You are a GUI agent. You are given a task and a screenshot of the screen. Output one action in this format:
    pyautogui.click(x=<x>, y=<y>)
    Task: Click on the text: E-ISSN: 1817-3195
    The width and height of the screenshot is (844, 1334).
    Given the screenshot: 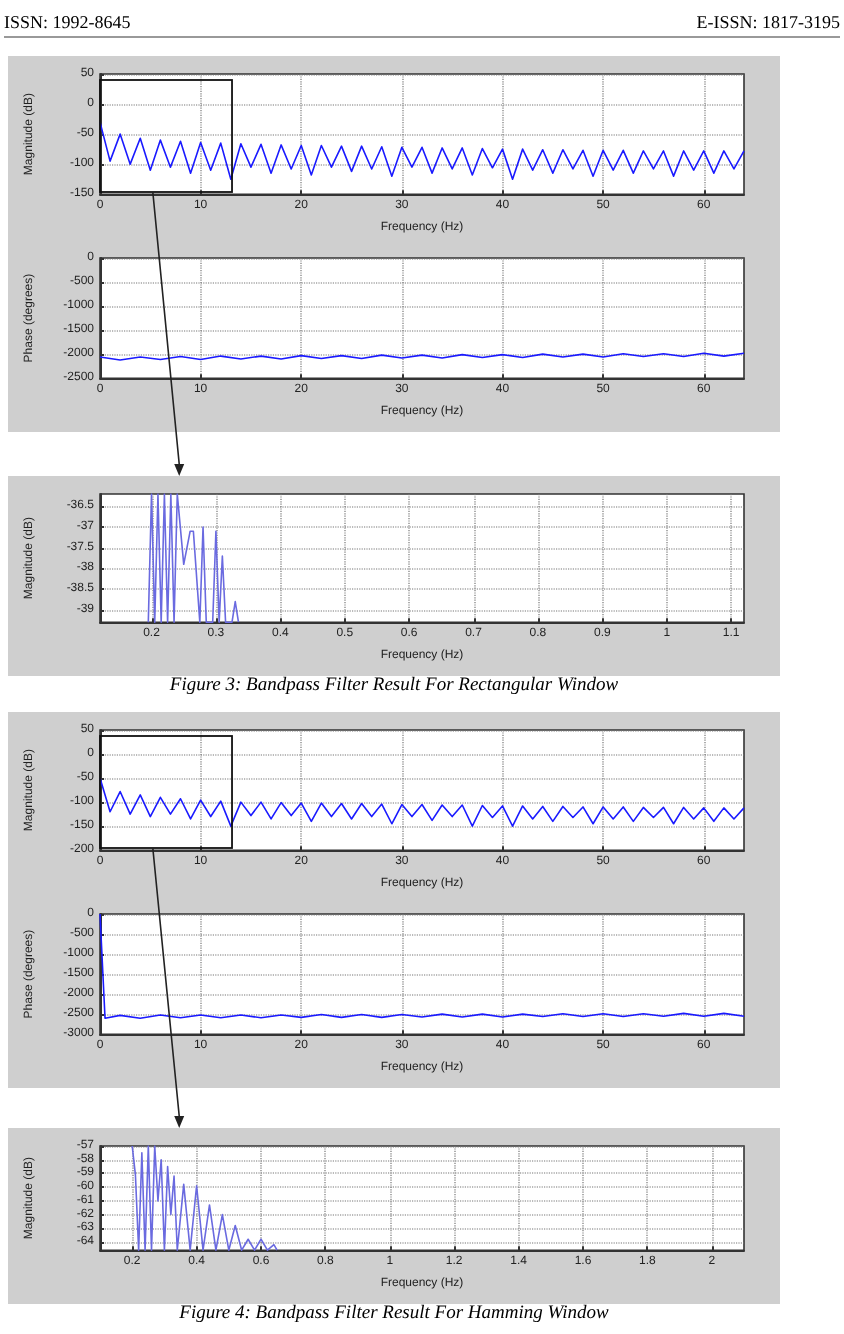 What is the action you would take?
    pyautogui.click(x=768, y=22)
    